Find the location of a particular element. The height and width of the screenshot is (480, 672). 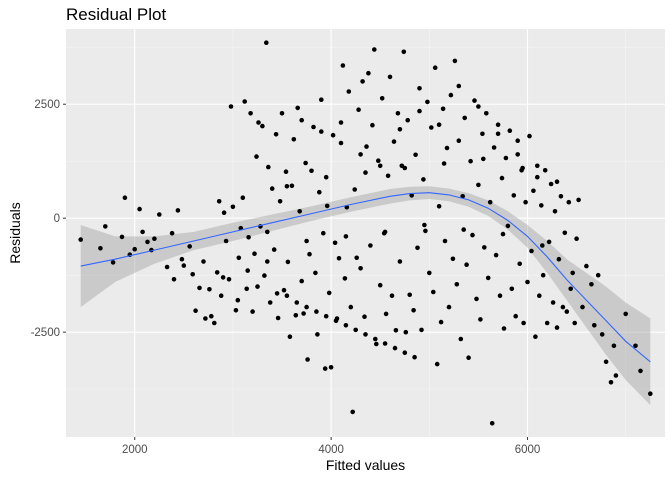

y-axis-ticks: -2500 0 2500 is located at coordinates (48, 219).